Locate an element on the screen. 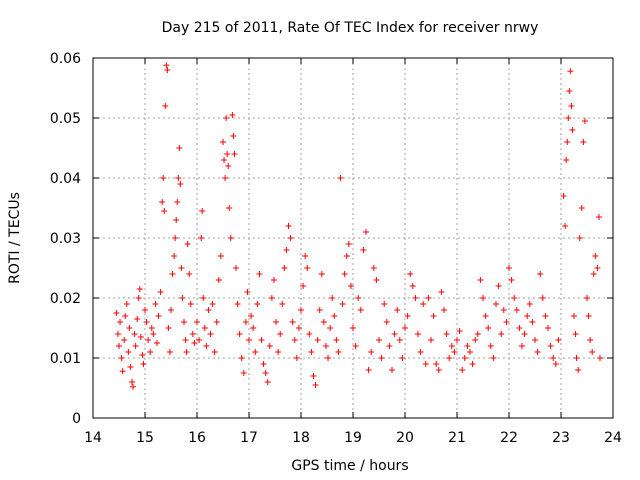 The image size is (640, 480). y-tick-label: 0.06 is located at coordinates (65, 59).